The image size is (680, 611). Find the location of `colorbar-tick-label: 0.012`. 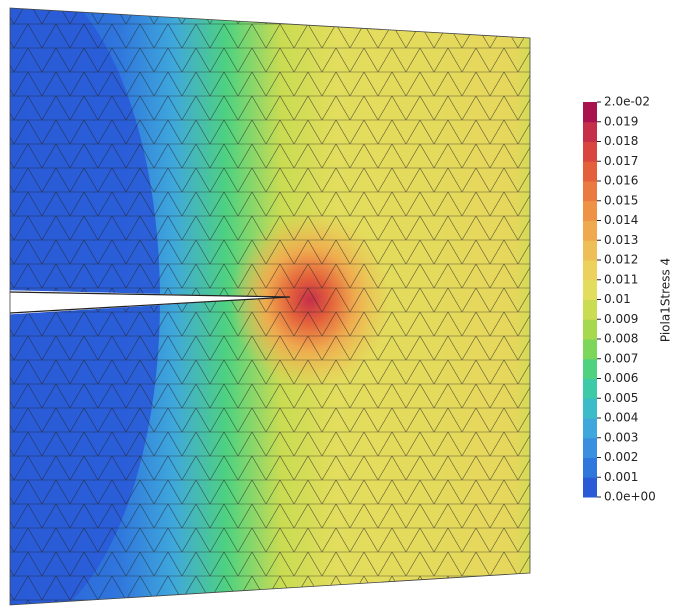

colorbar-tick-label: 0.012 is located at coordinates (621, 260).